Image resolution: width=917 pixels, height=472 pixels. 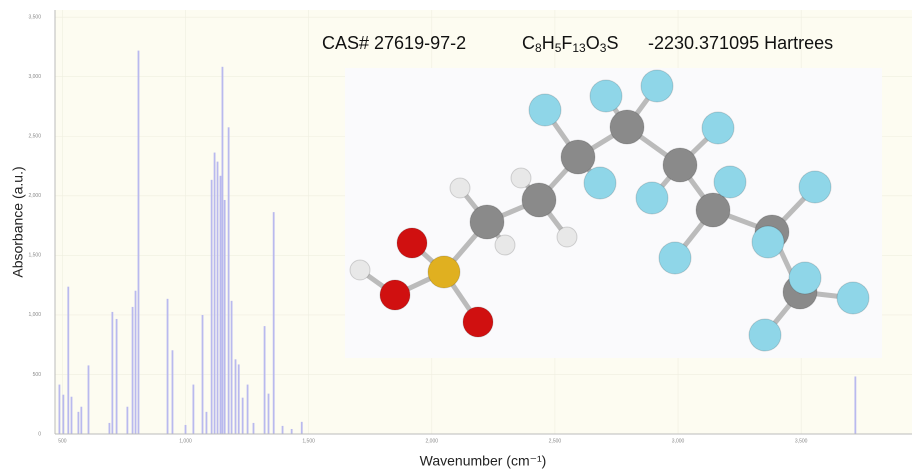 I want to click on formula-element: C, so click(x=528, y=43).